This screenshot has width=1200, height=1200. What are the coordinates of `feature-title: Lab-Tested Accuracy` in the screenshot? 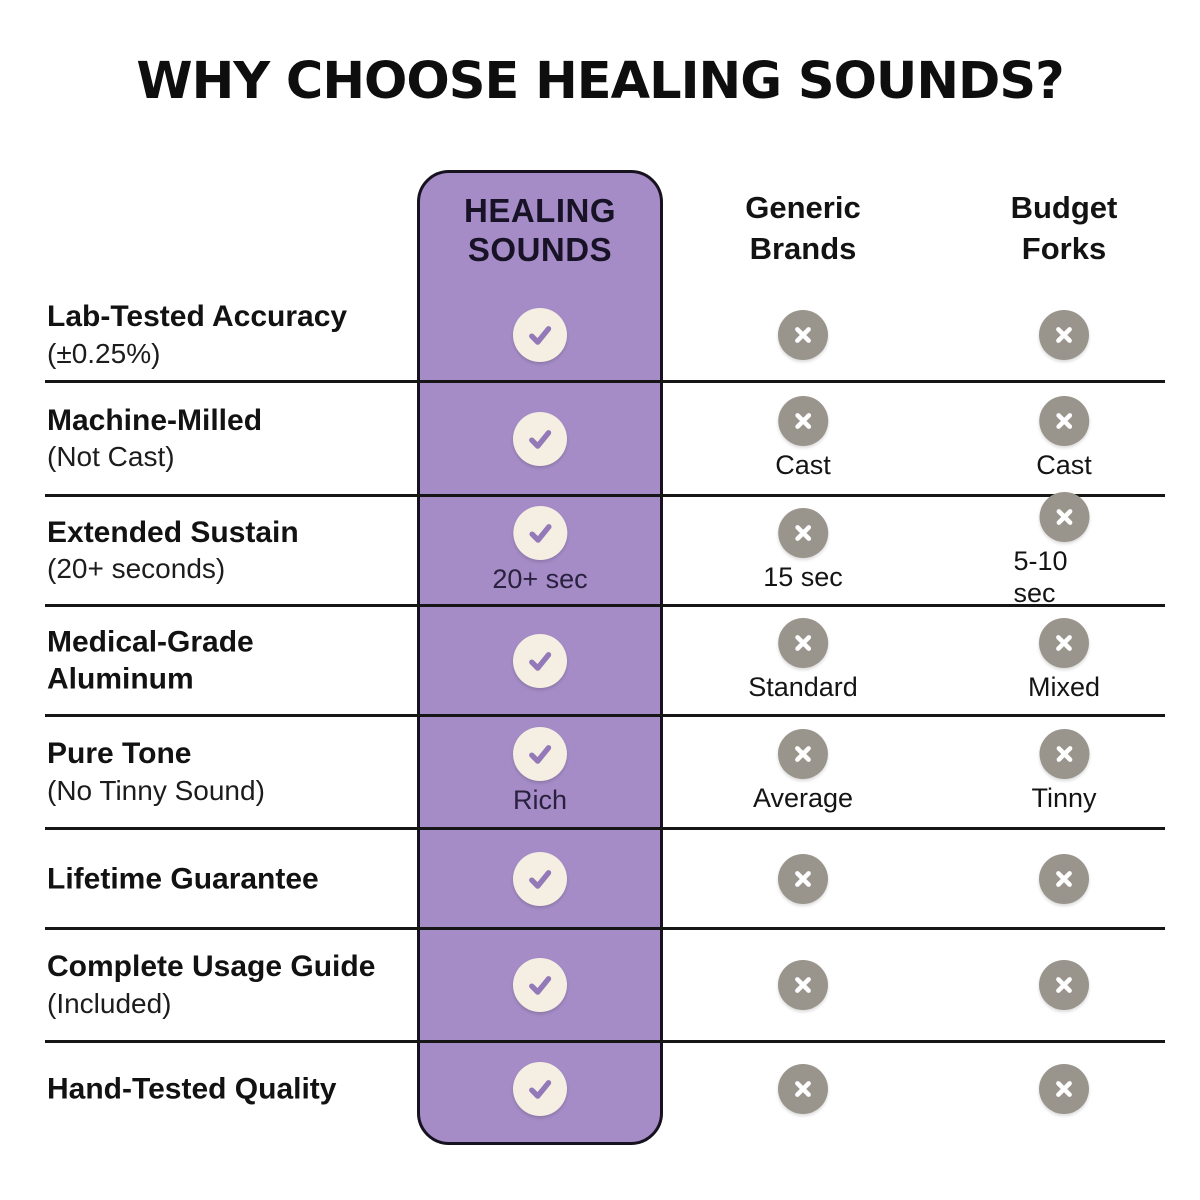 It's located at (197, 317).